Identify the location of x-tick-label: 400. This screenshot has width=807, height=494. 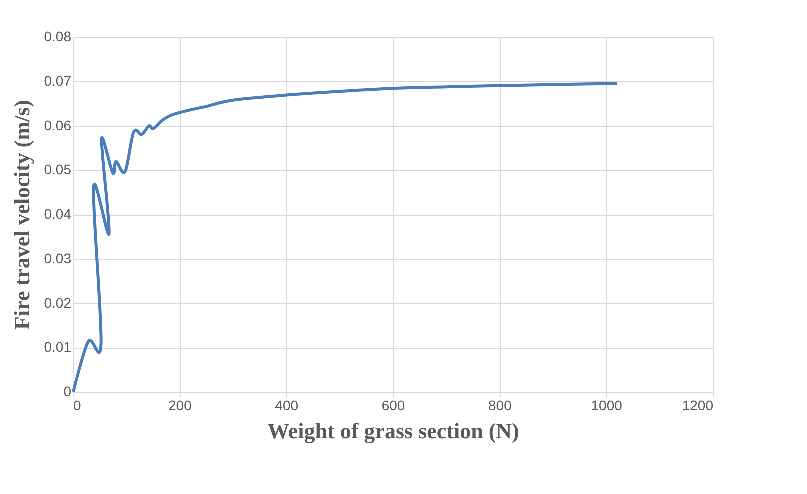
(287, 406).